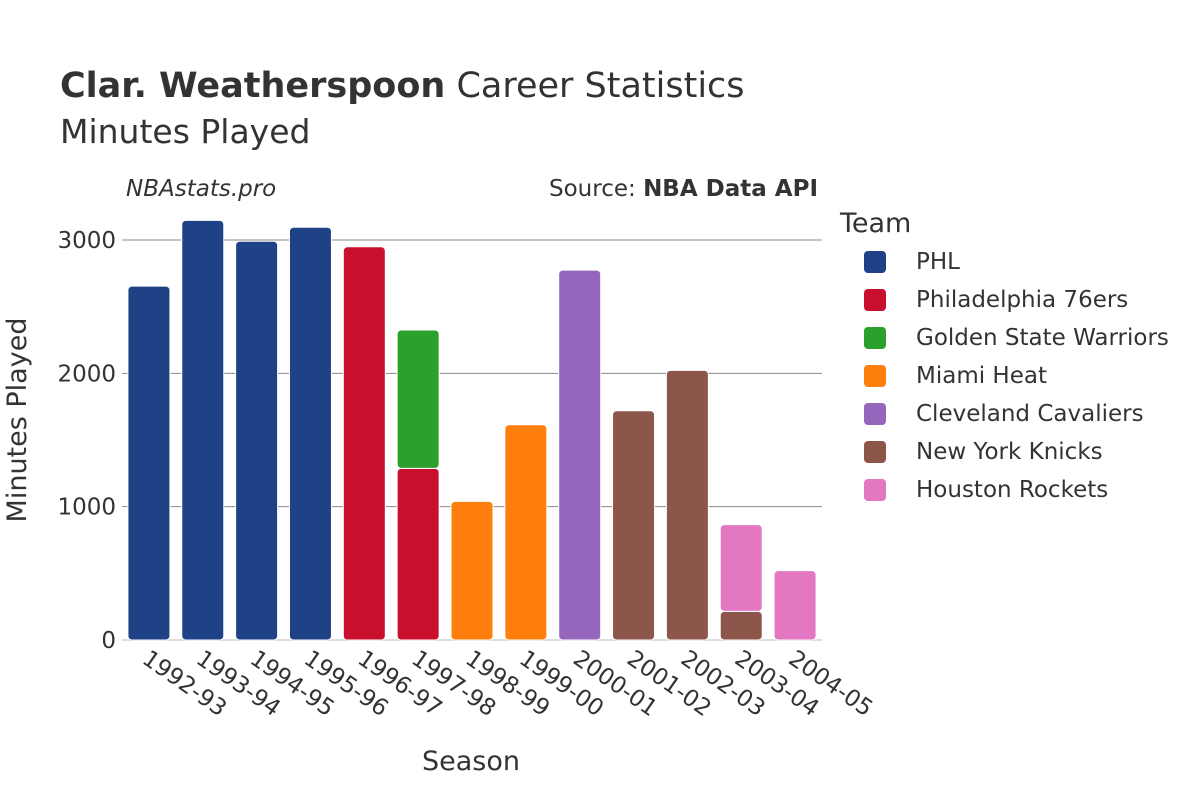  What do you see at coordinates (185, 131) in the screenshot?
I see `chart-subtitle: Minutes Played` at bounding box center [185, 131].